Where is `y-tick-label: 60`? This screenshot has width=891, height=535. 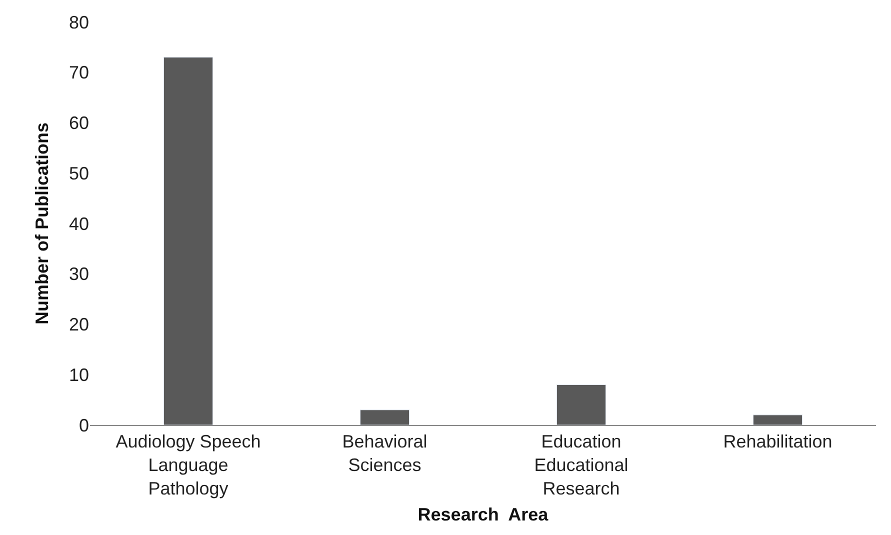 y-tick-label: 60 is located at coordinates (78, 123).